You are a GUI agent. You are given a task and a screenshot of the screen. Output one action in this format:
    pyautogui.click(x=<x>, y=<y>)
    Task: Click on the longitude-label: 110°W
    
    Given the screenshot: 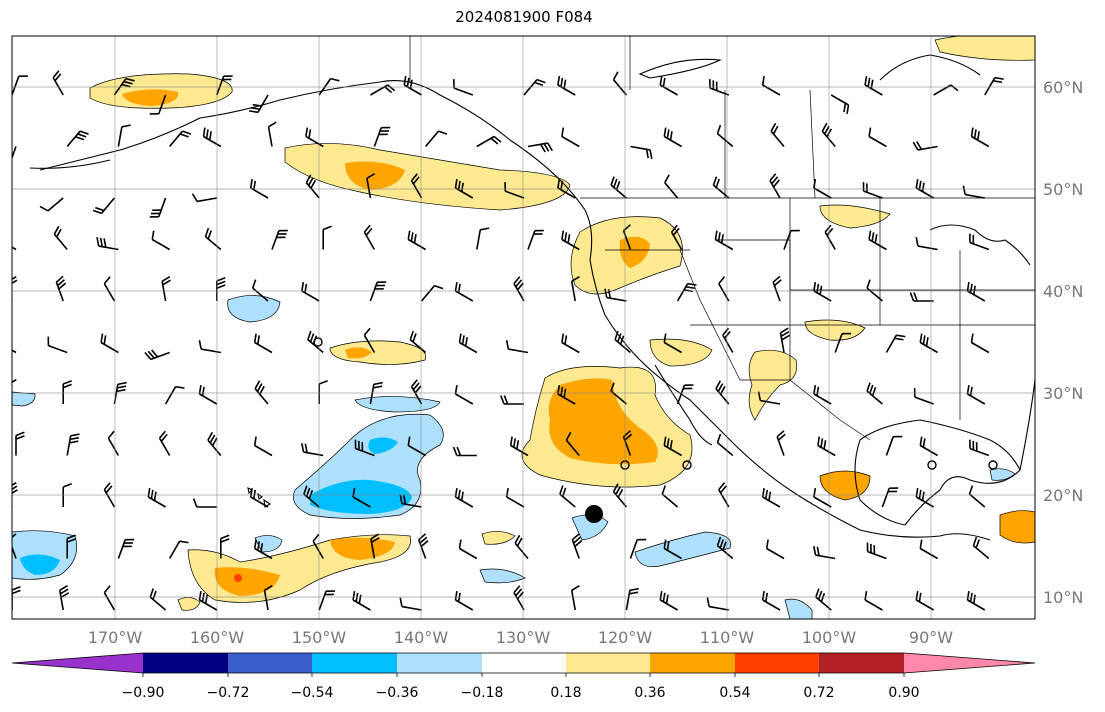 What is the action you would take?
    pyautogui.click(x=727, y=637)
    